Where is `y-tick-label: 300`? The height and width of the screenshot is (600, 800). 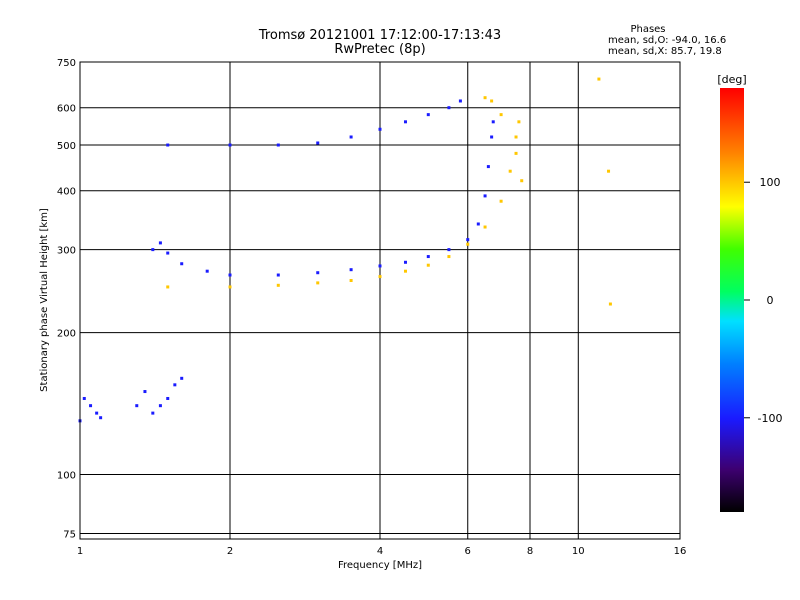
y-tick-label: 300 is located at coordinates (66, 251).